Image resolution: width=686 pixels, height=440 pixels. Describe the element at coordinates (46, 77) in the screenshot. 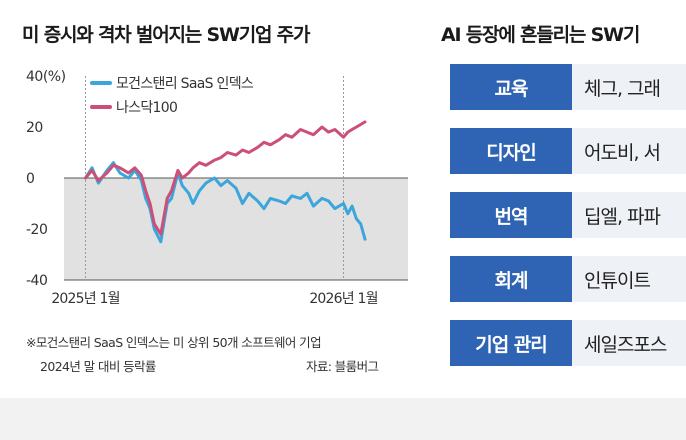

I see `y-tick-label: 40(%)` at that location.